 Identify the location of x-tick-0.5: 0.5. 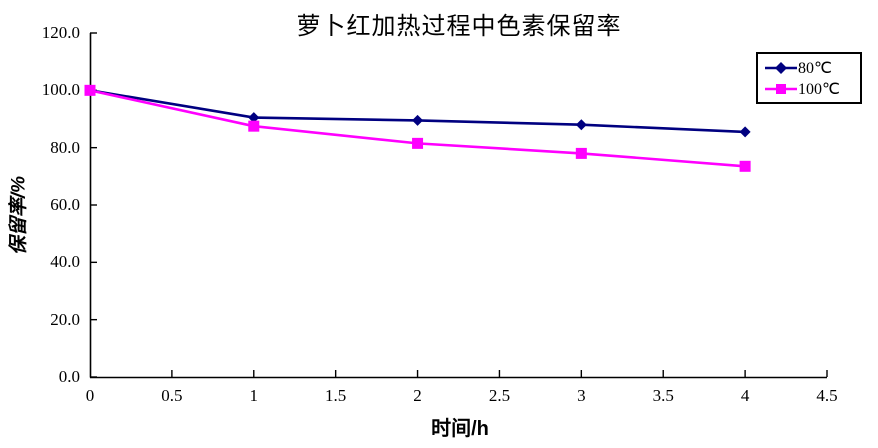
(172, 395).